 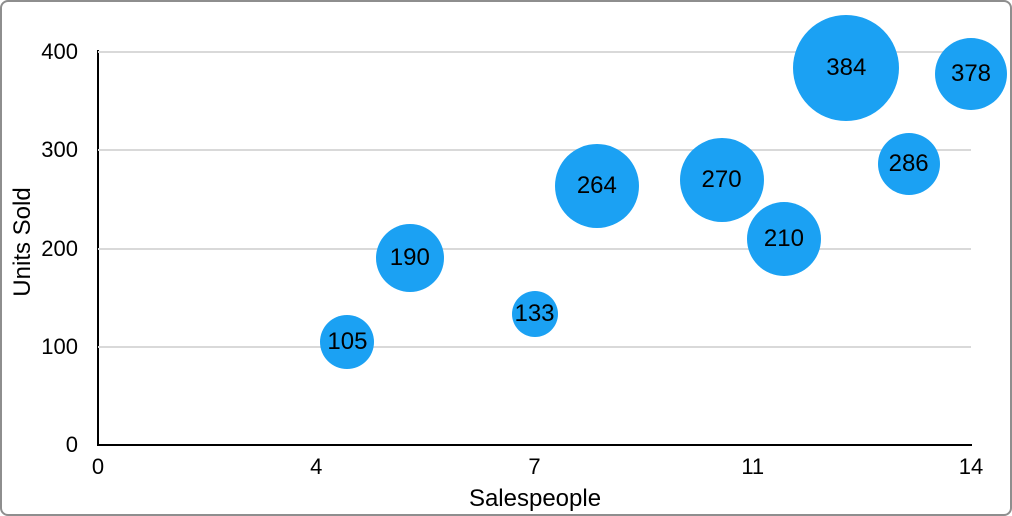 What do you see at coordinates (535, 498) in the screenshot?
I see `x-axis-title: Salespeople` at bounding box center [535, 498].